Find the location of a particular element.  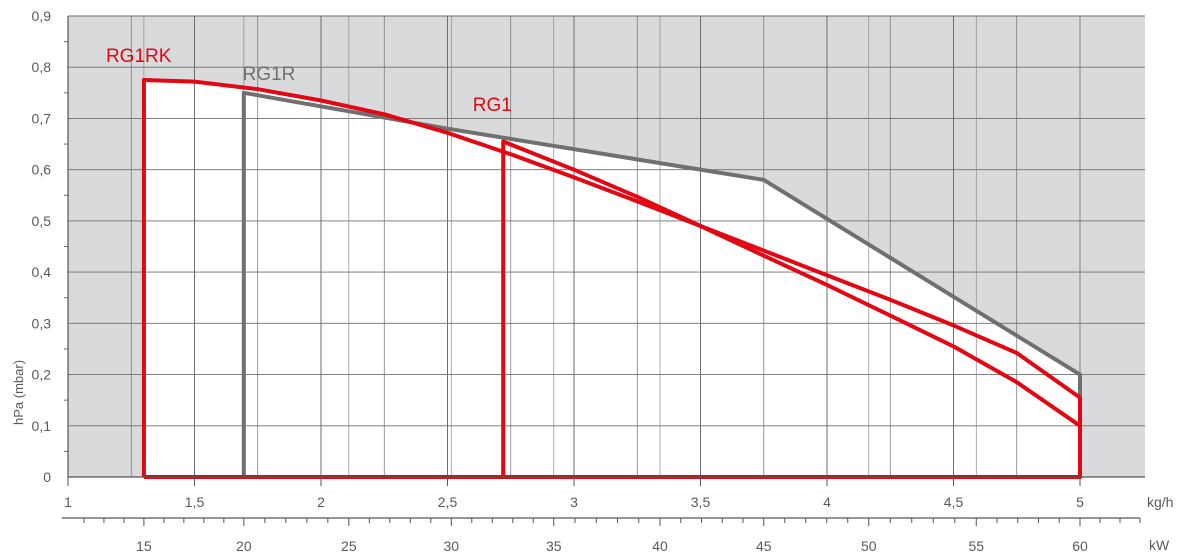

x2-tick-label: 30 is located at coordinates (452, 546).